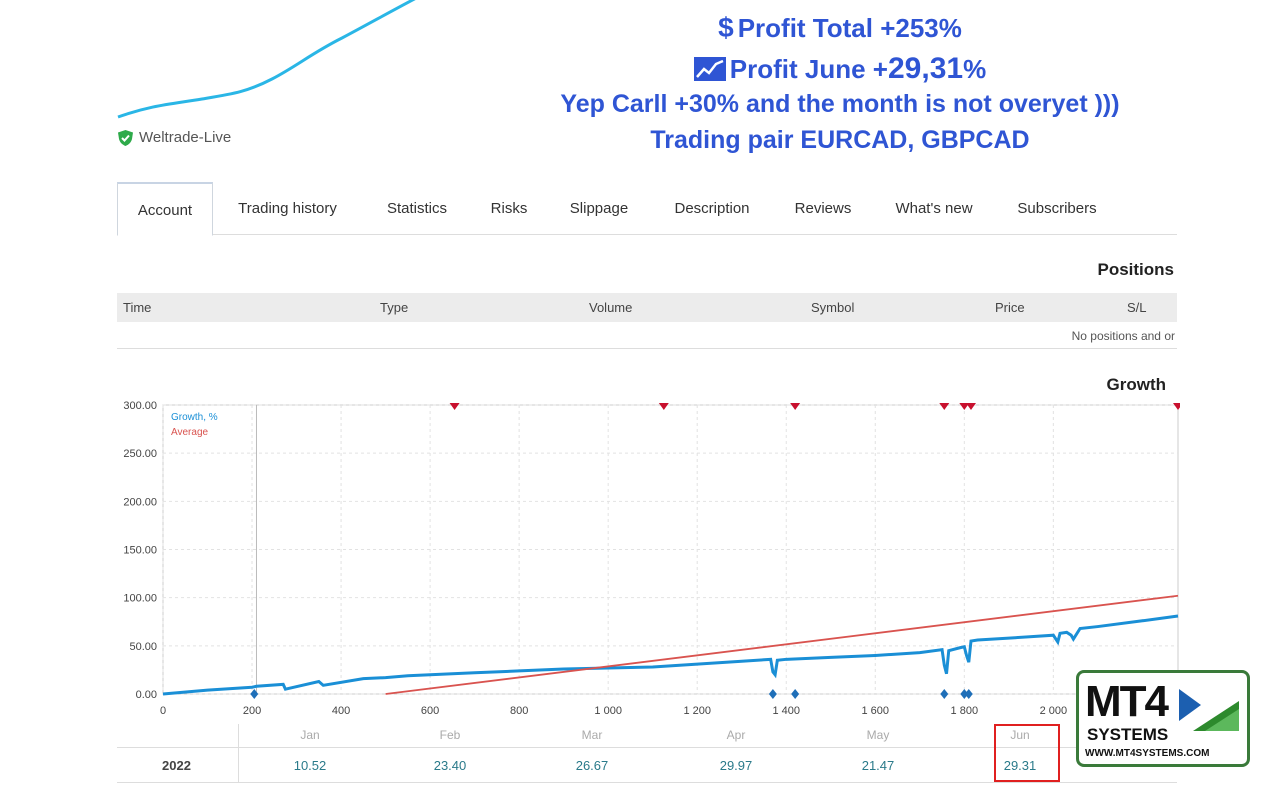 Image resolution: width=1280 pixels, height=800 pixels. Describe the element at coordinates (1123, 336) in the screenshot. I see `positions-empty-text: No positions and or` at that location.